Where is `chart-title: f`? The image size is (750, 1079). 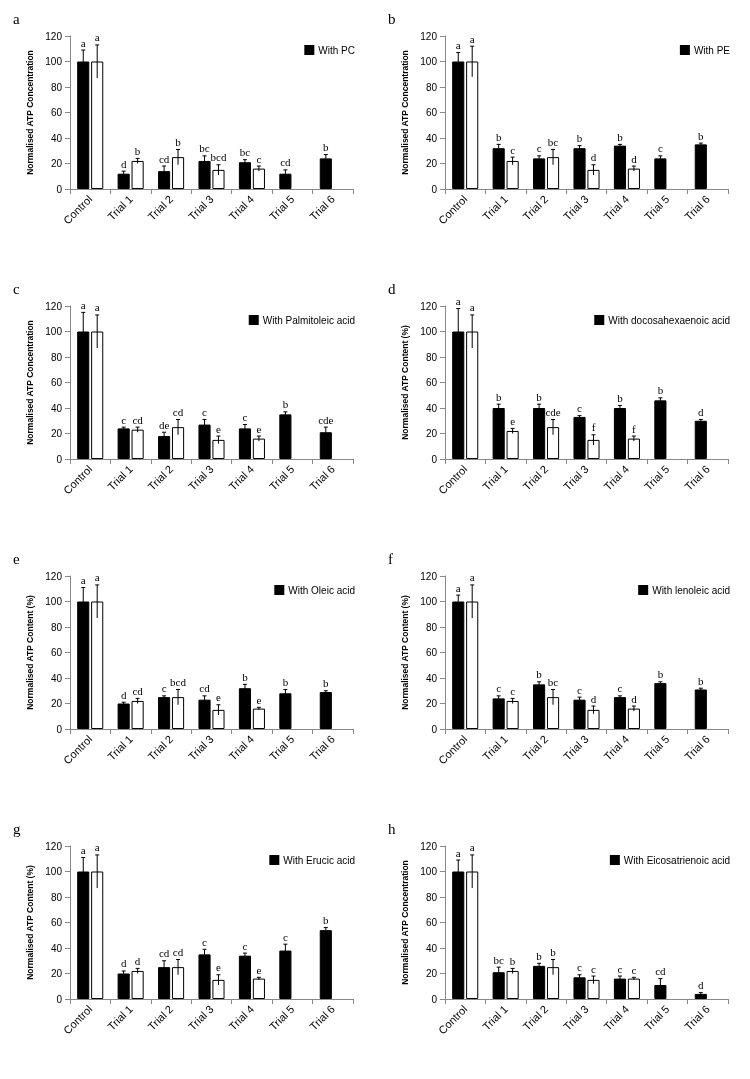 chart-title: f is located at coordinates (390, 558).